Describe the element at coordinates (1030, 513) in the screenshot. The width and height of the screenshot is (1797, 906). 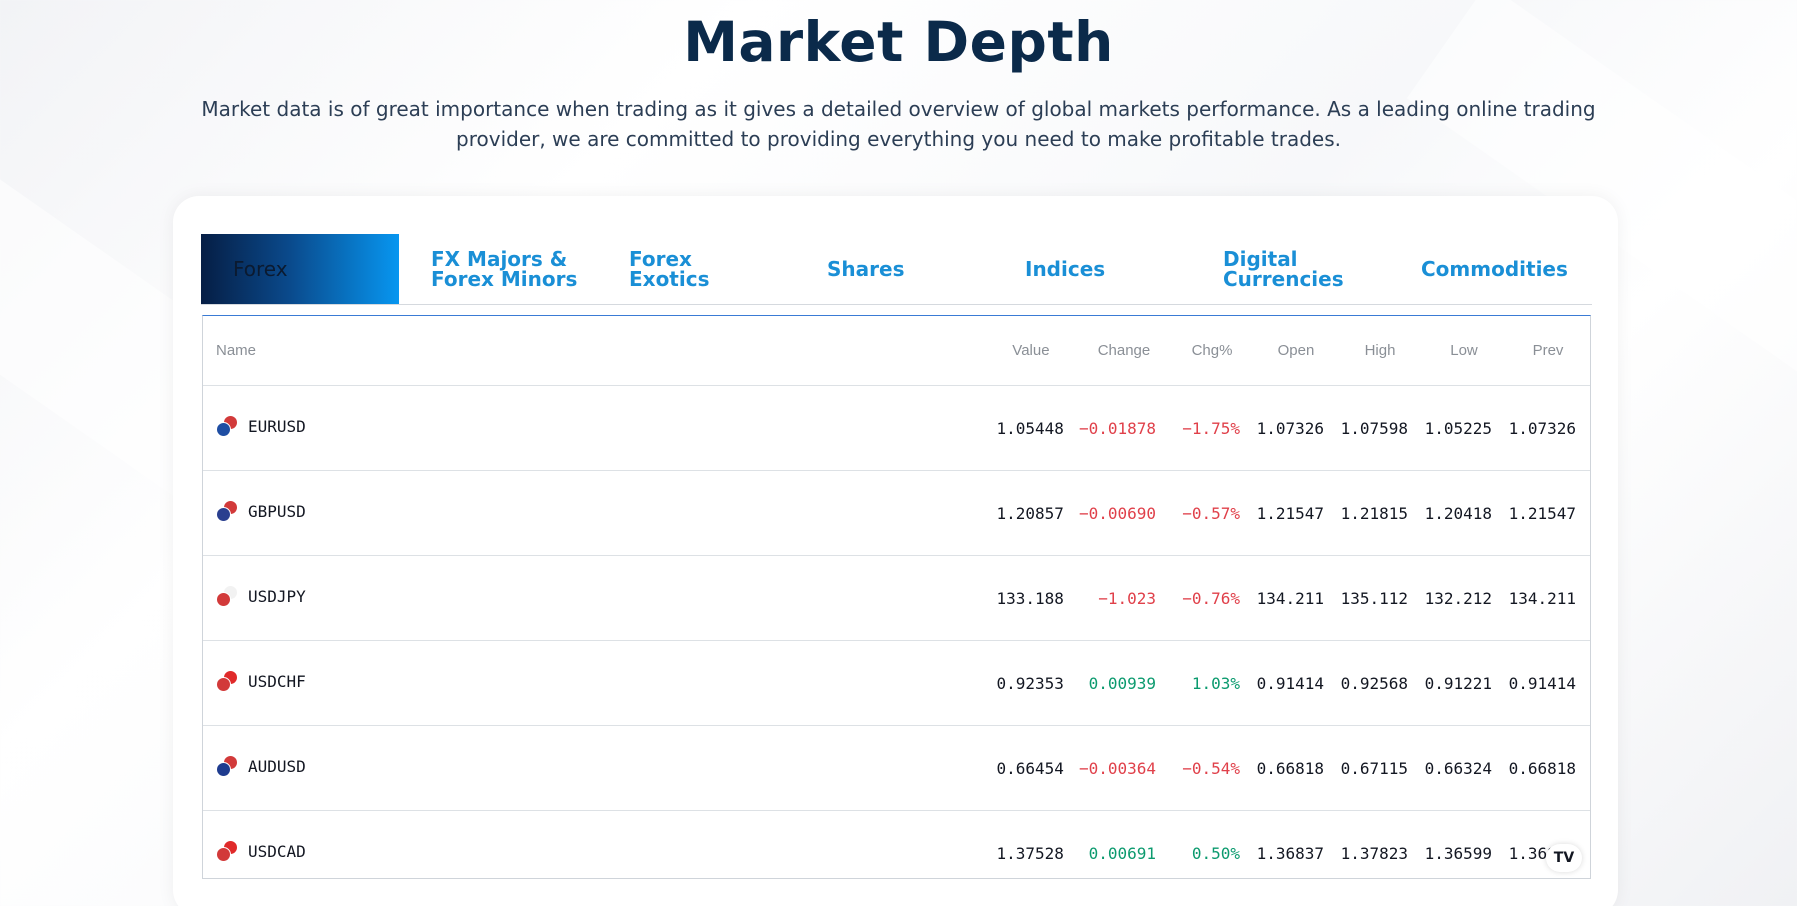
I see `value-cell: 1.20857` at that location.